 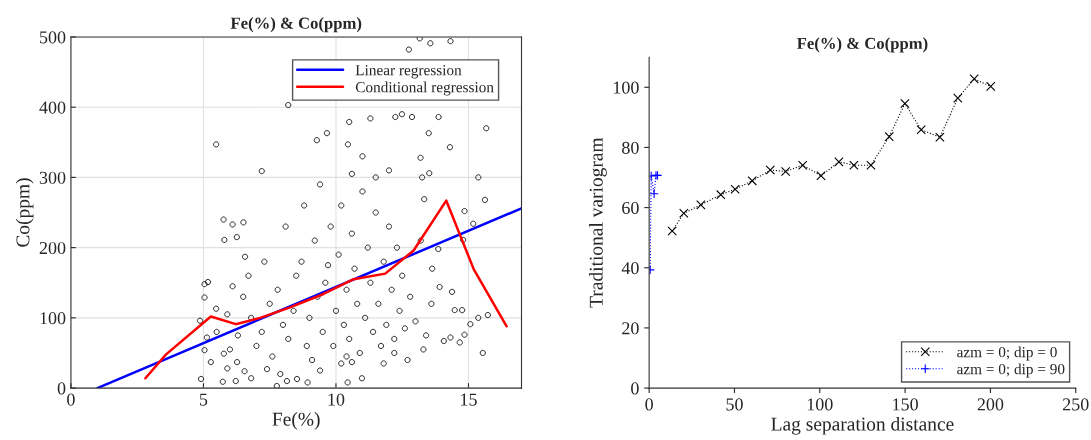 What do you see at coordinates (336, 399) in the screenshot?
I see `x-tick-label: 10` at bounding box center [336, 399].